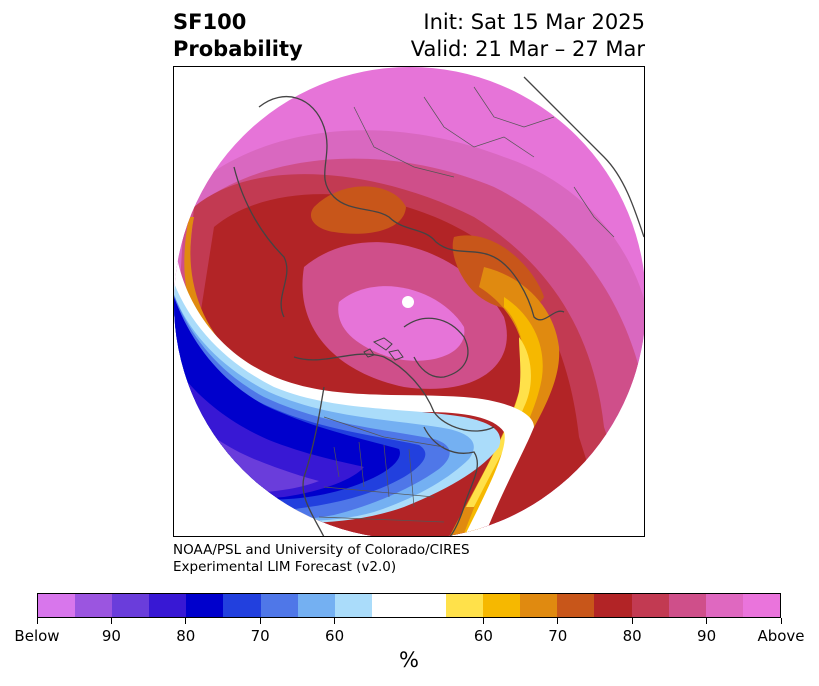 The width and height of the screenshot is (819, 686). What do you see at coordinates (409, 660) in the screenshot?
I see `colorbar-unit-label: %` at bounding box center [409, 660].